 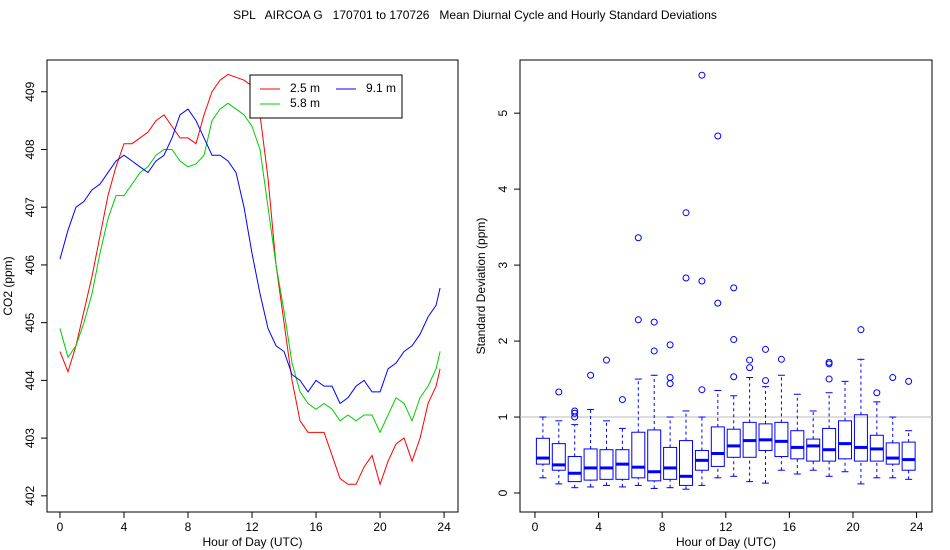 I want to click on y-tick-label: 4, so click(x=503, y=188).